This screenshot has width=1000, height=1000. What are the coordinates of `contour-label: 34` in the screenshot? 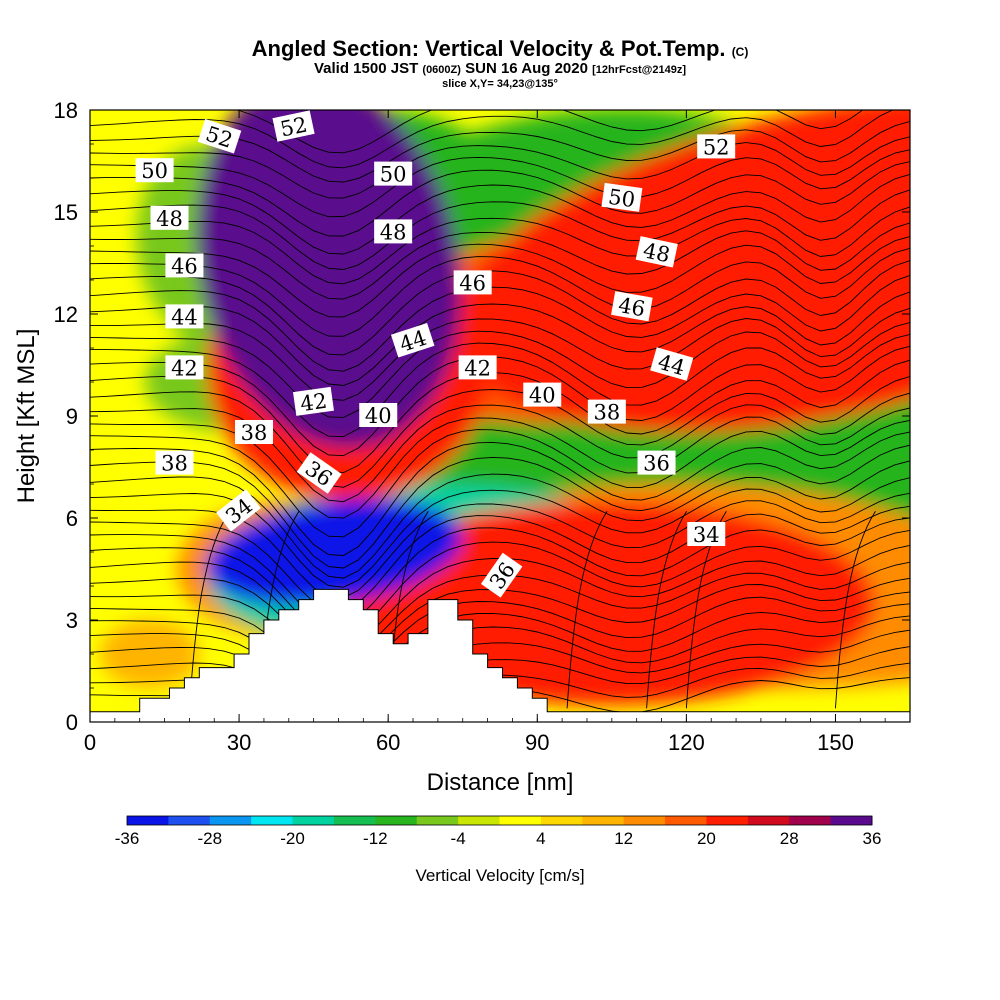 It's located at (706, 534).